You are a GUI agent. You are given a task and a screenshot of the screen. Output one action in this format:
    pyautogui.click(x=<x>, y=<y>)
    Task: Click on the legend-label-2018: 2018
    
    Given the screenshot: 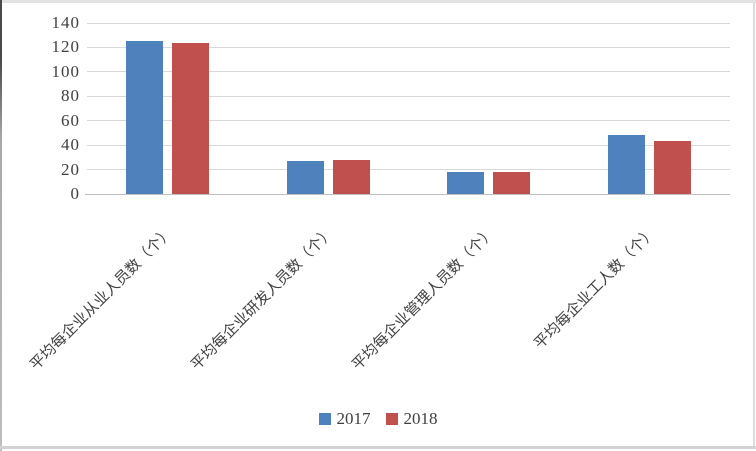 What is the action you would take?
    pyautogui.click(x=420, y=418)
    